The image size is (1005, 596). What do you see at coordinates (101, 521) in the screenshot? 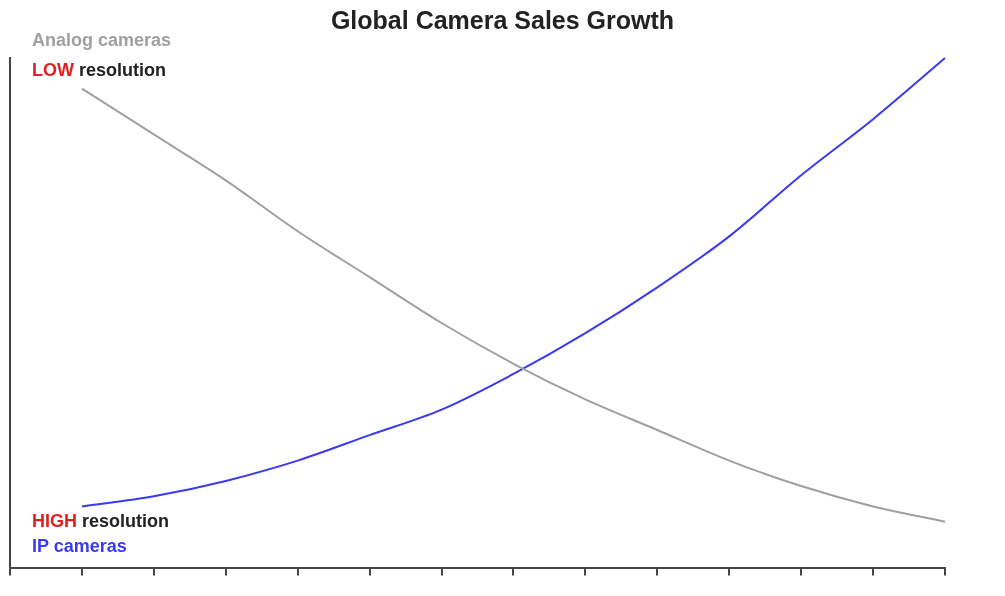
I see `annotation: HIGH resolution` at bounding box center [101, 521].